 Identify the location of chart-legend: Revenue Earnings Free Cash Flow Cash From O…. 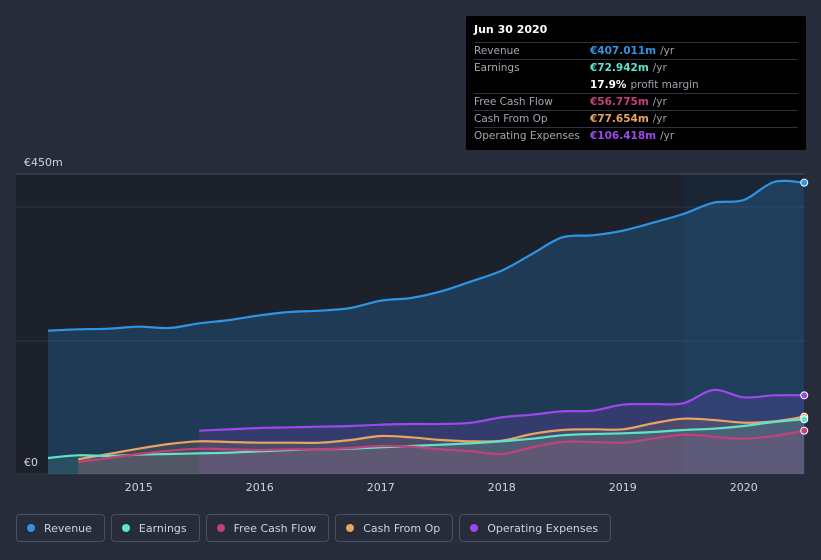
(314, 528).